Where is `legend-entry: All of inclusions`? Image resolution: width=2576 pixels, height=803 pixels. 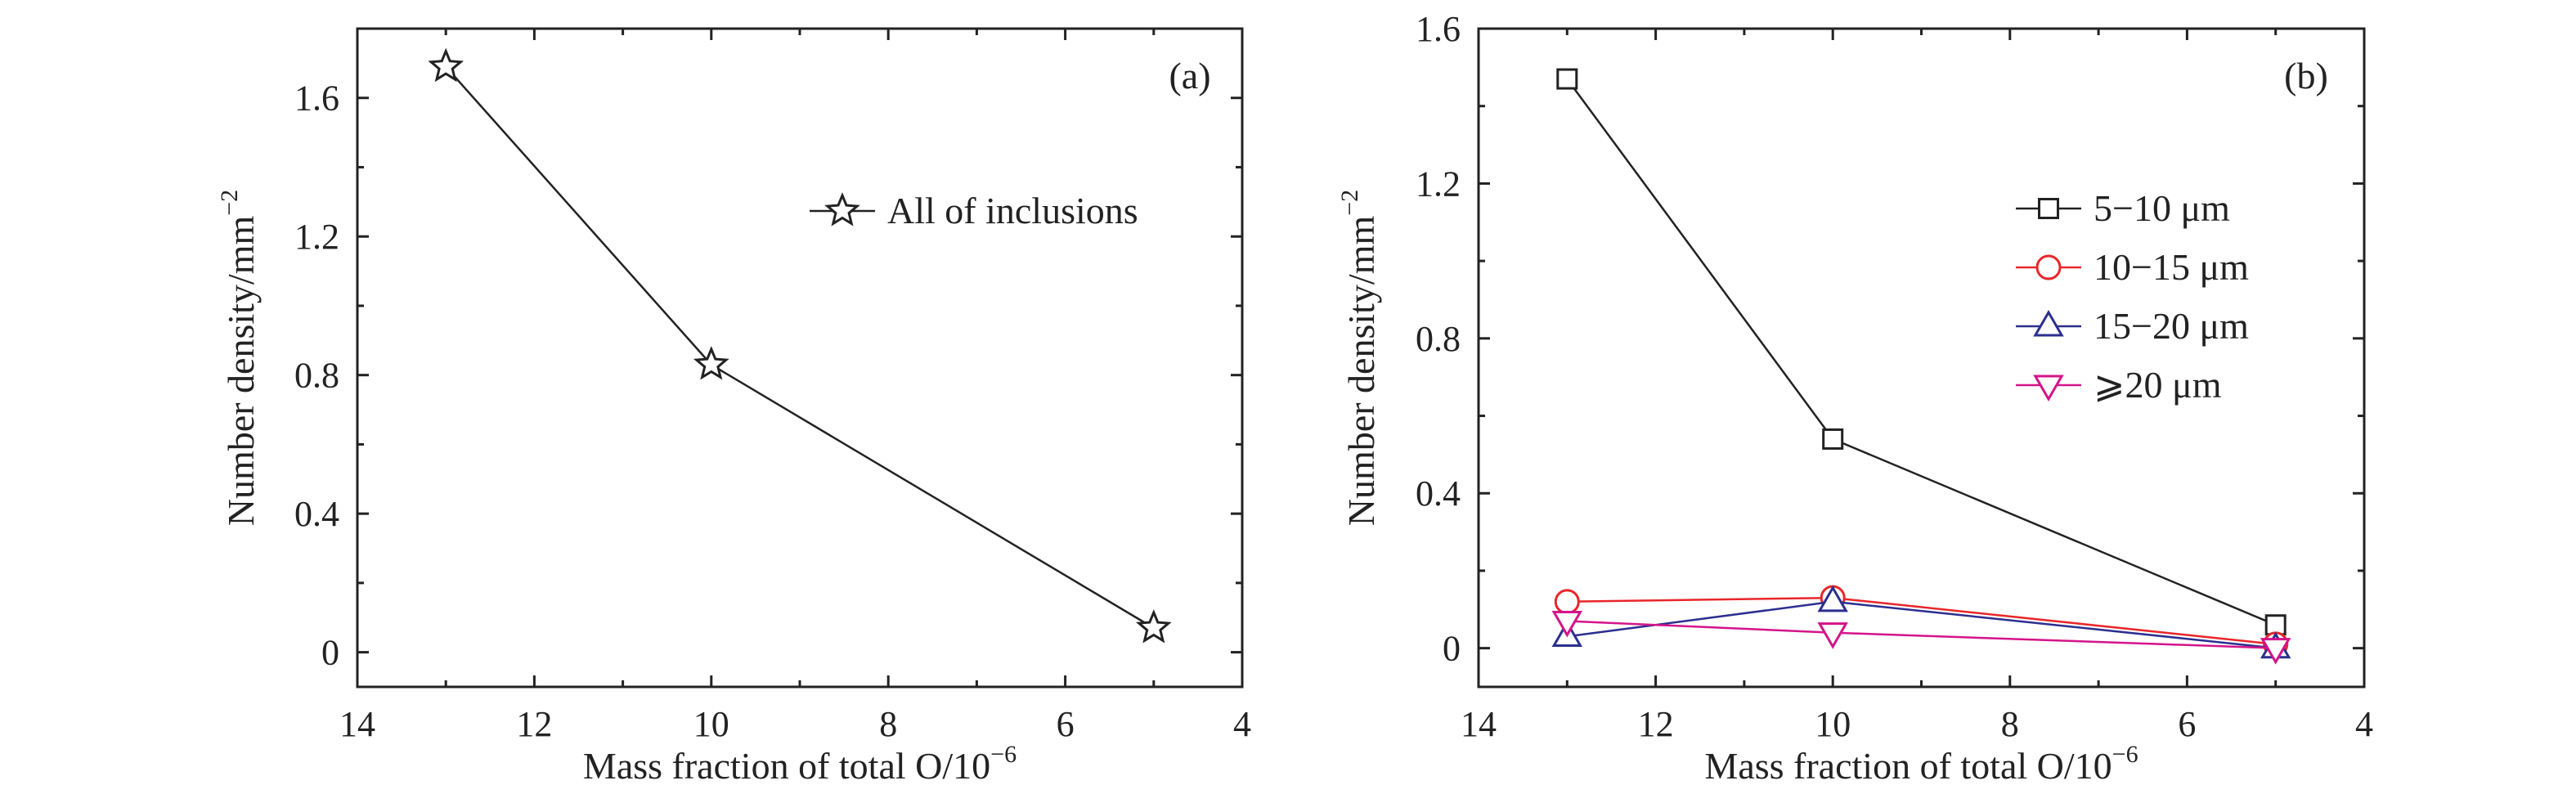 legend-entry: All of inclusions is located at coordinates (974, 211).